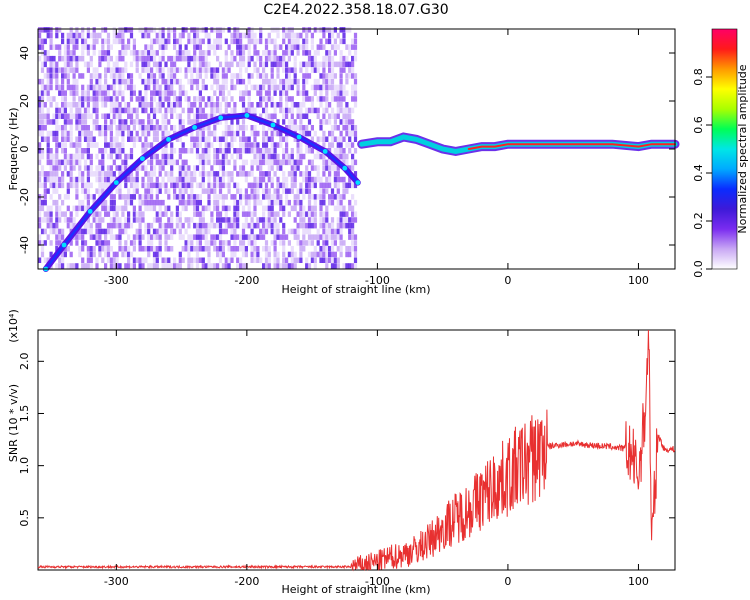  What do you see at coordinates (355, 589) in the screenshot?
I see `snr-xlabel: Height of straight line (km)` at bounding box center [355, 589].